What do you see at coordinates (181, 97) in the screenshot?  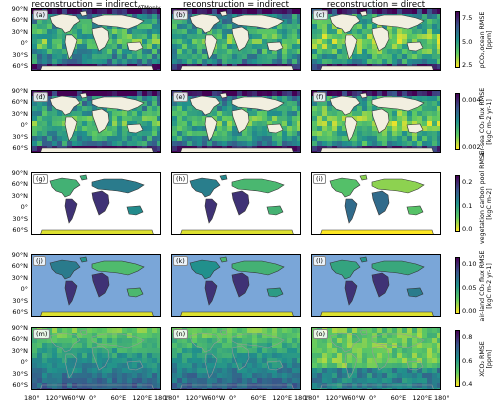 I see `panel-label: (e)` at bounding box center [181, 97].